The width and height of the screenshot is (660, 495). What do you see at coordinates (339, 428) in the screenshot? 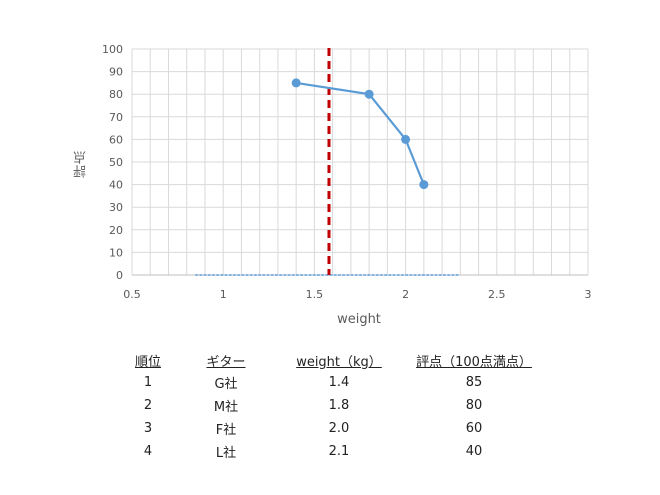
I see `cell-weight: 2.0` at bounding box center [339, 428].